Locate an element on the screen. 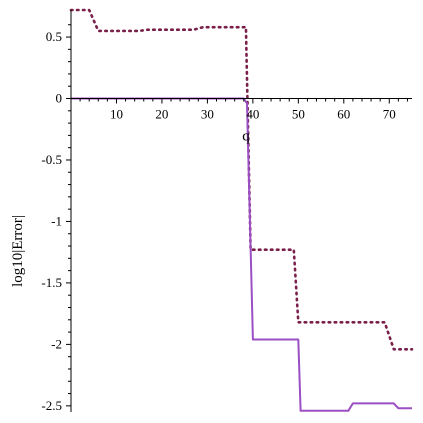 Image resolution: width=423 pixels, height=423 pixels. x-axis-title: q is located at coordinates (246, 137).